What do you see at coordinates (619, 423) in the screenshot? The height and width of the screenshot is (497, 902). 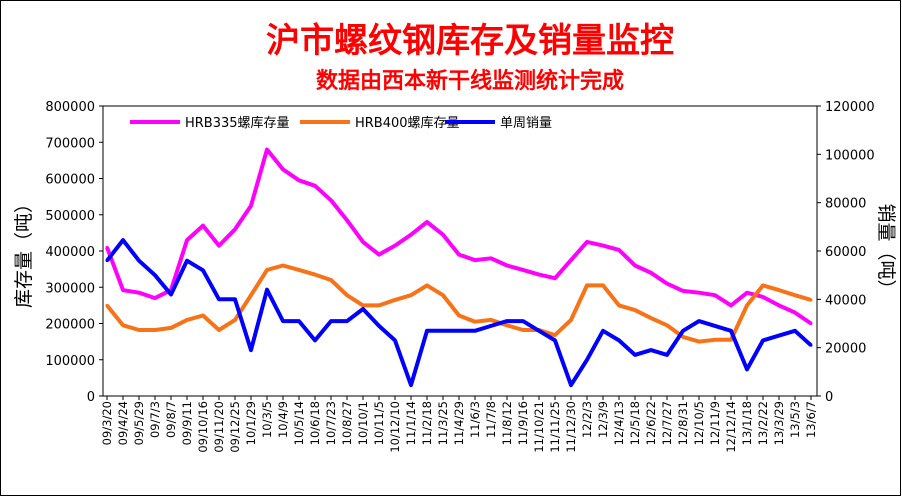 I see `x-tick-label: 12/4/13` at bounding box center [619, 423].